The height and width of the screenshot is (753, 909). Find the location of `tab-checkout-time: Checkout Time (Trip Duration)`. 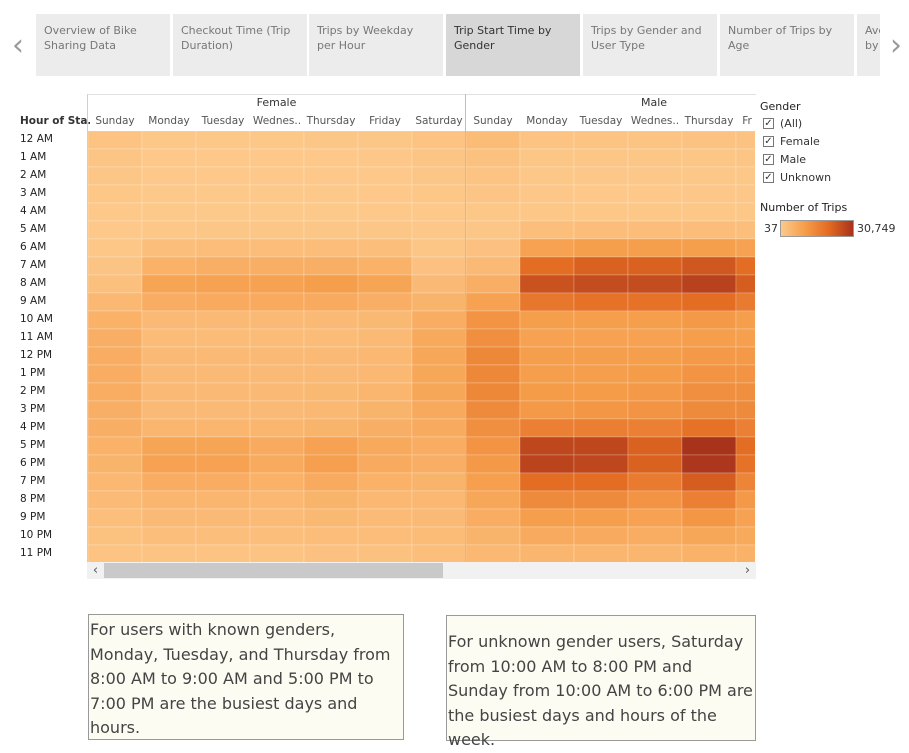

tab-checkout-time: Checkout Time (Trip Duration) is located at coordinates (240, 45).